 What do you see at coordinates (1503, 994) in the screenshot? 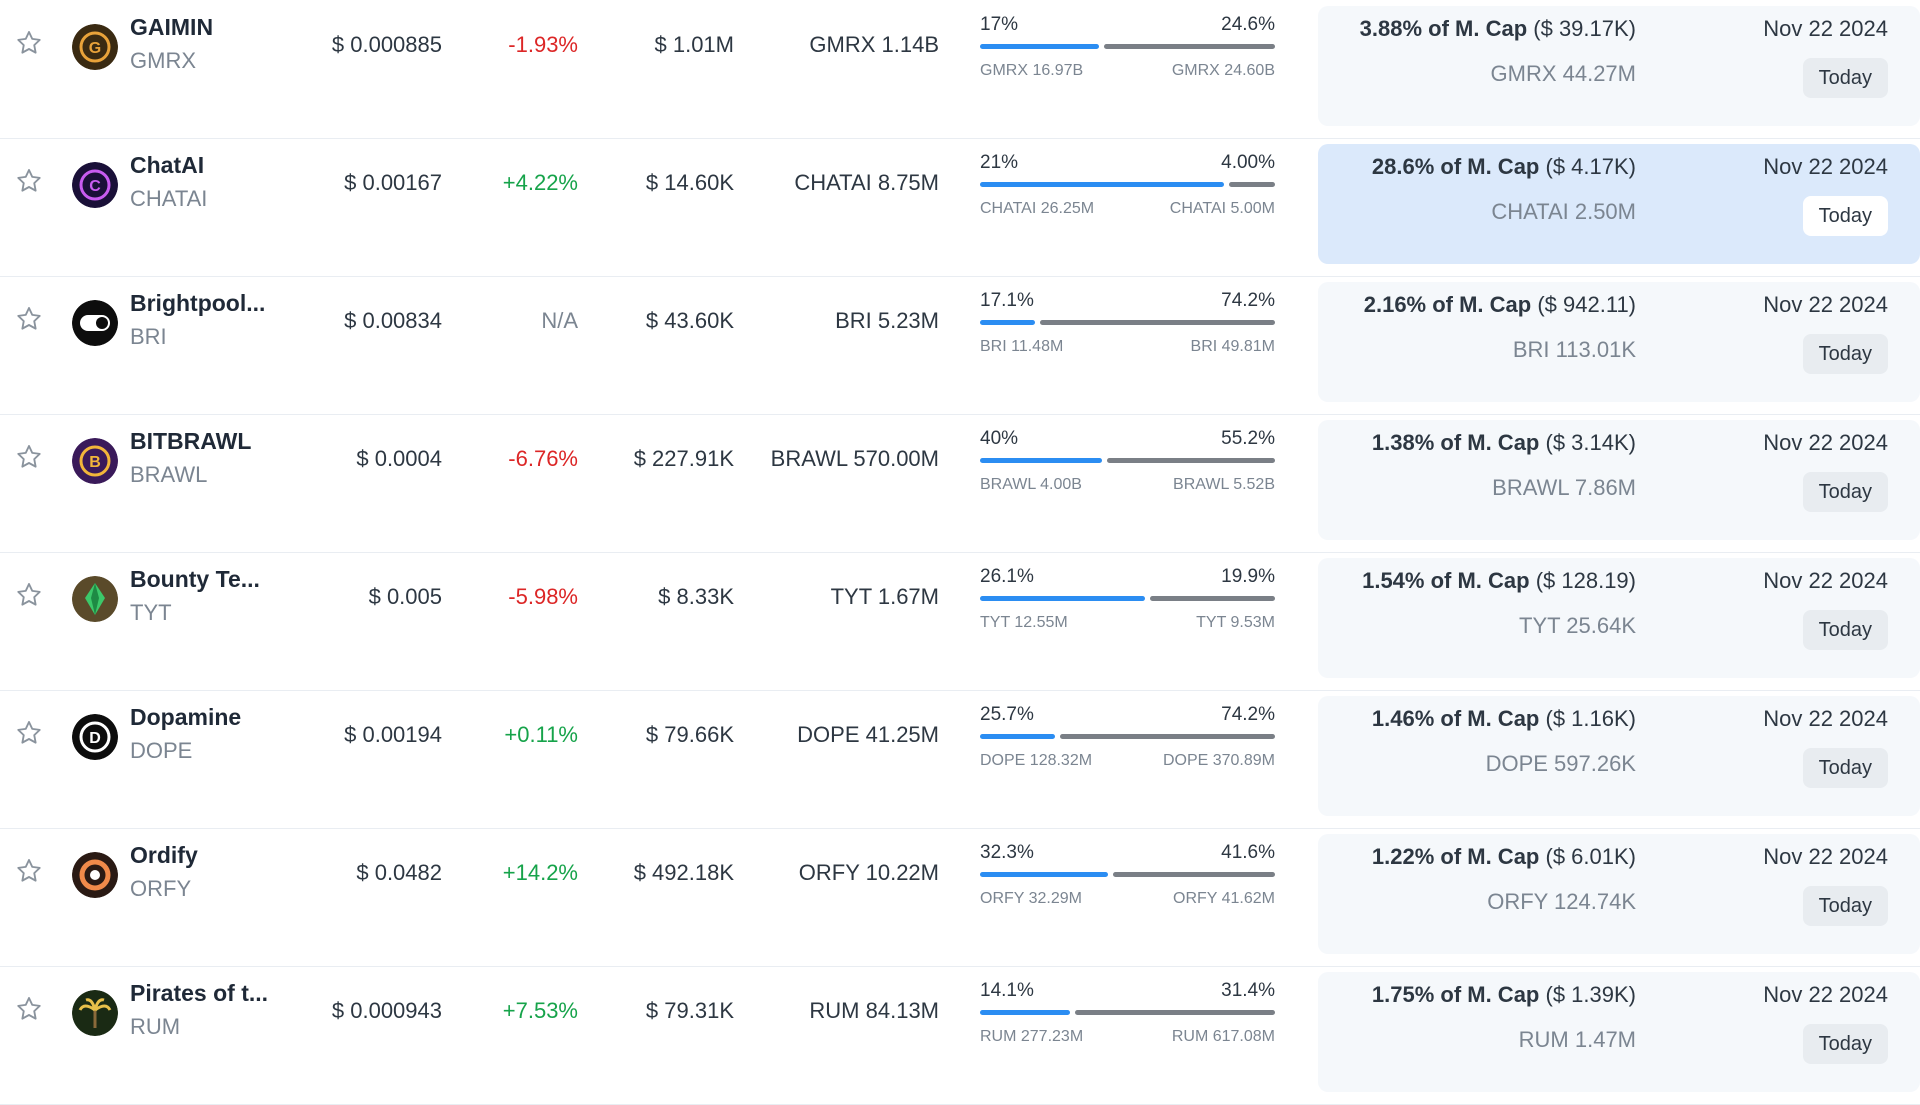
I see `unlock-mcap-share: 1.75% of M. Cap ($ 1.39K)` at bounding box center [1503, 994].